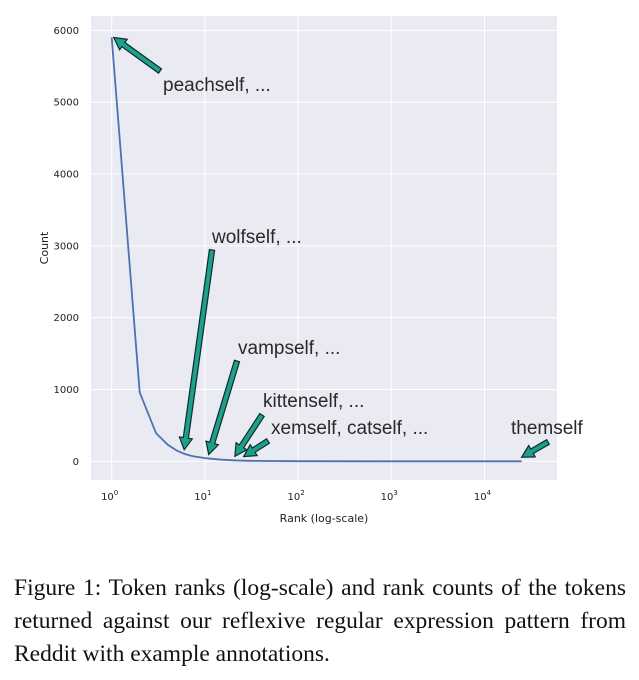  What do you see at coordinates (202, 496) in the screenshot?
I see `x-tick-label: 10¹` at bounding box center [202, 496].